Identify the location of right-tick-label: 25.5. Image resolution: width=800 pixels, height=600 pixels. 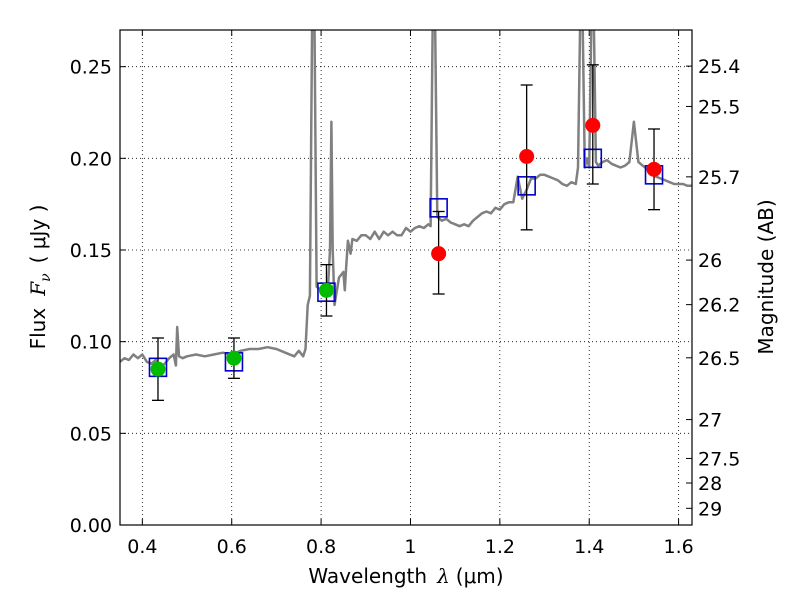
(719, 107).